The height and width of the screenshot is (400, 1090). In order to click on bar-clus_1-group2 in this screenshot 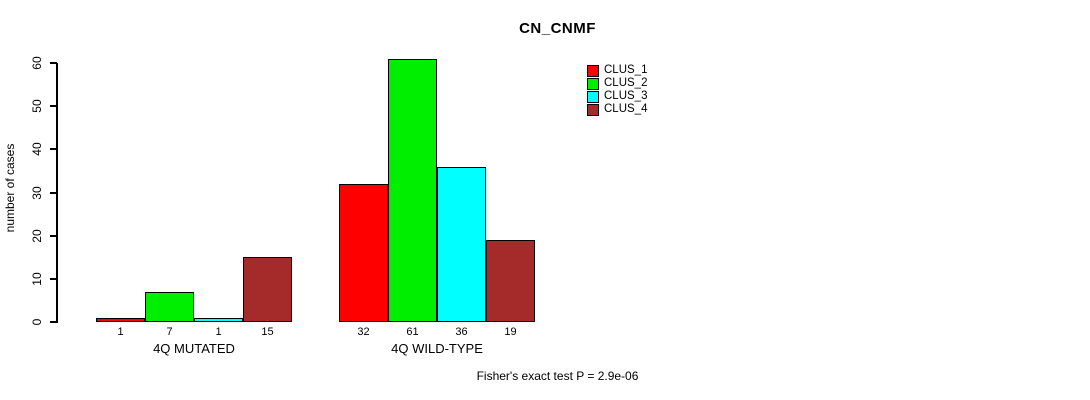, I will do `click(363, 253)`.